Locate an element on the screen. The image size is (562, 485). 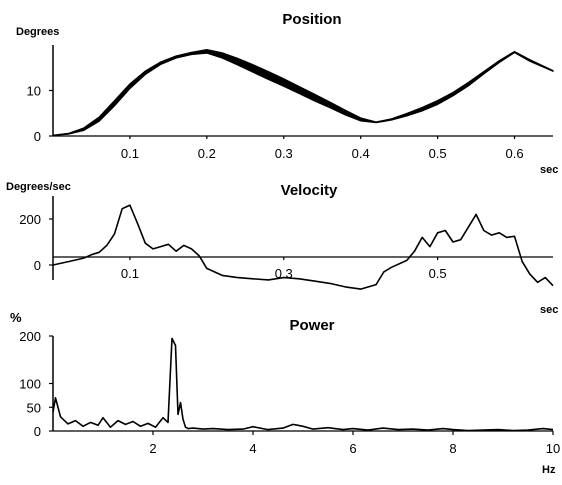
velocity-x-ticks: 0.1 0.3 0.5 is located at coordinates (284, 269).